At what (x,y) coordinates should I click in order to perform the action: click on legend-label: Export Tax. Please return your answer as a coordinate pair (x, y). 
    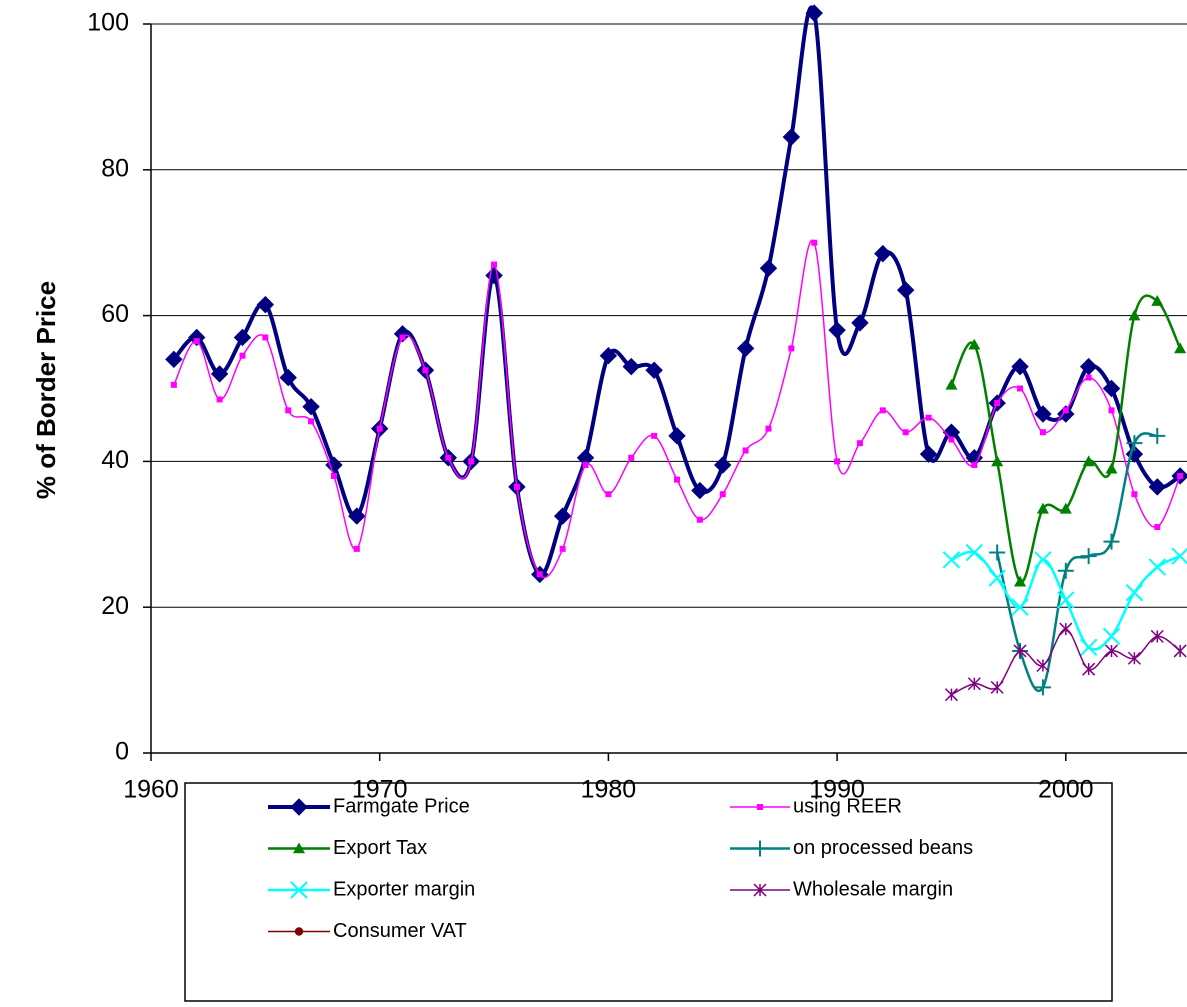
    Looking at the image, I should click on (380, 848).